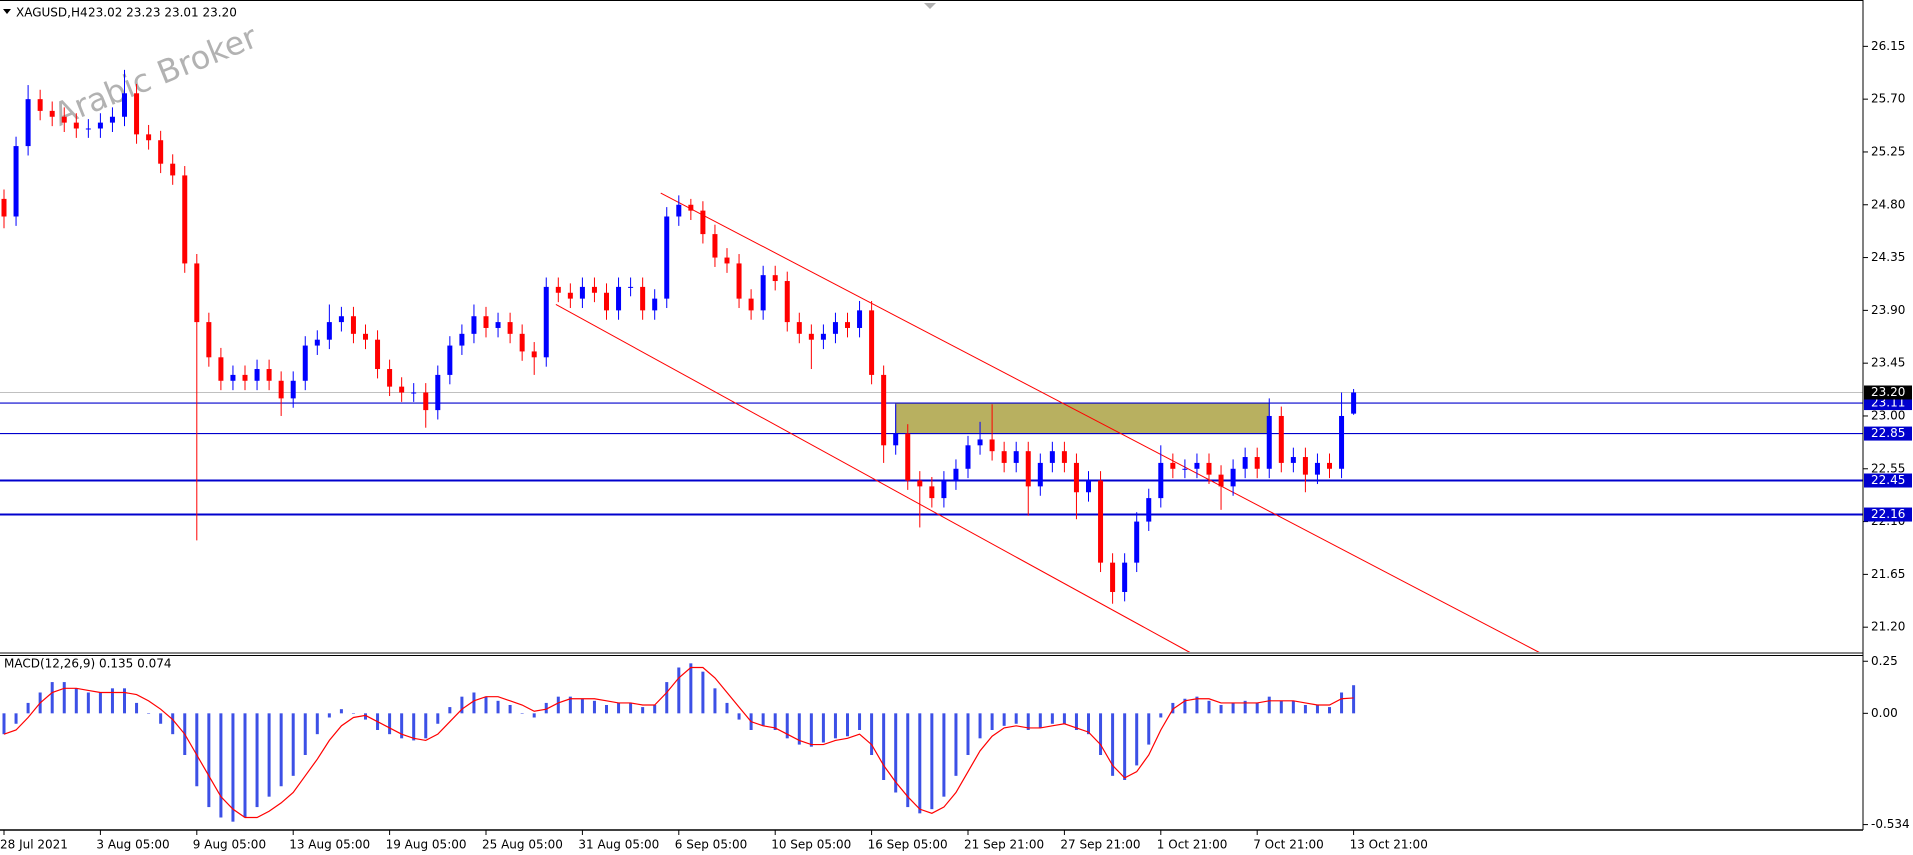  I want to click on level-label: 22.45, so click(1888, 480).